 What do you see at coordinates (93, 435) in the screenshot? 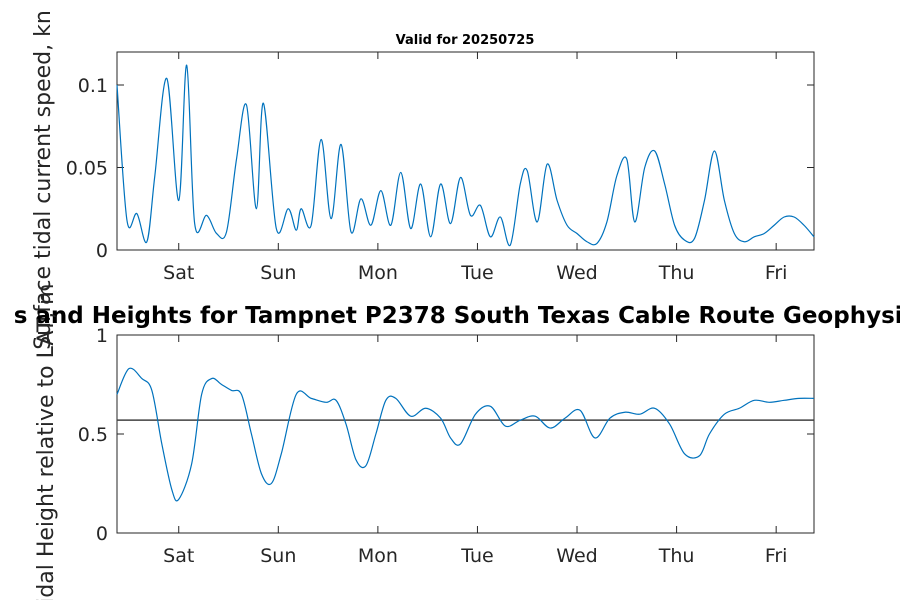
I see `height-y-tick-label: 0.5` at bounding box center [93, 435].